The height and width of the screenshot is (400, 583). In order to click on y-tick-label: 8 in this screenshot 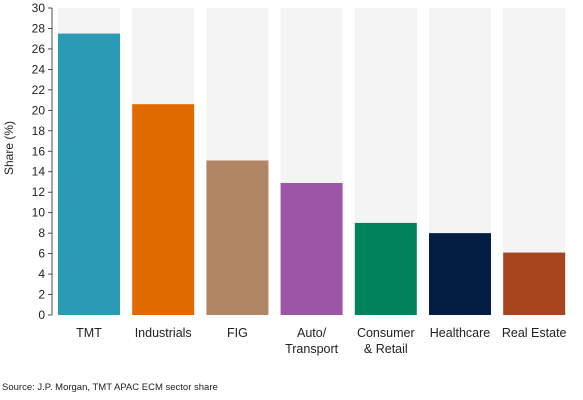, I will do `click(41, 233)`.